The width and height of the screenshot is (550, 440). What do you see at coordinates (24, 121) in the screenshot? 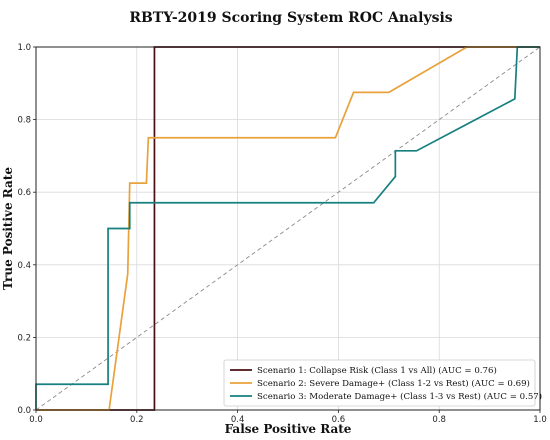
I see `y-tick-label: 0.8` at bounding box center [24, 121].